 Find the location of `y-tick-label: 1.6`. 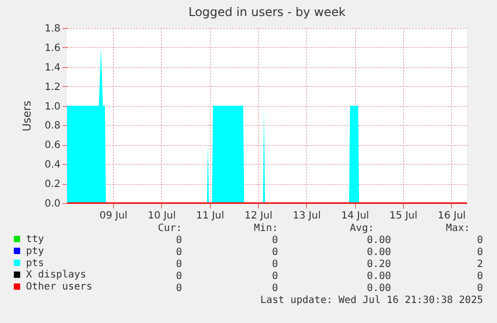

y-tick-label: 1.6 is located at coordinates (52, 48).